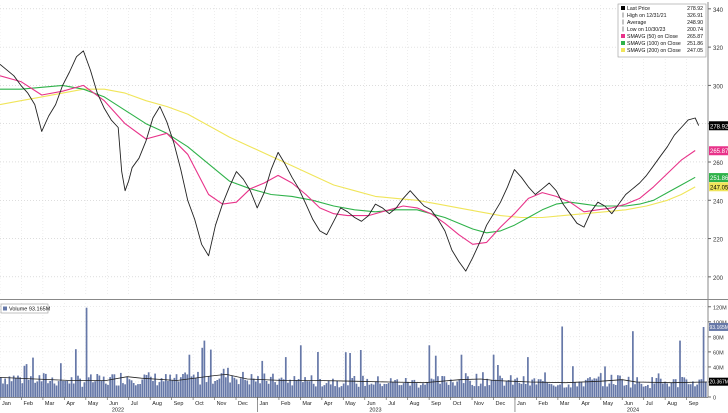 The width and height of the screenshot is (728, 413). I want to click on month-label: Nov, so click(479, 404).